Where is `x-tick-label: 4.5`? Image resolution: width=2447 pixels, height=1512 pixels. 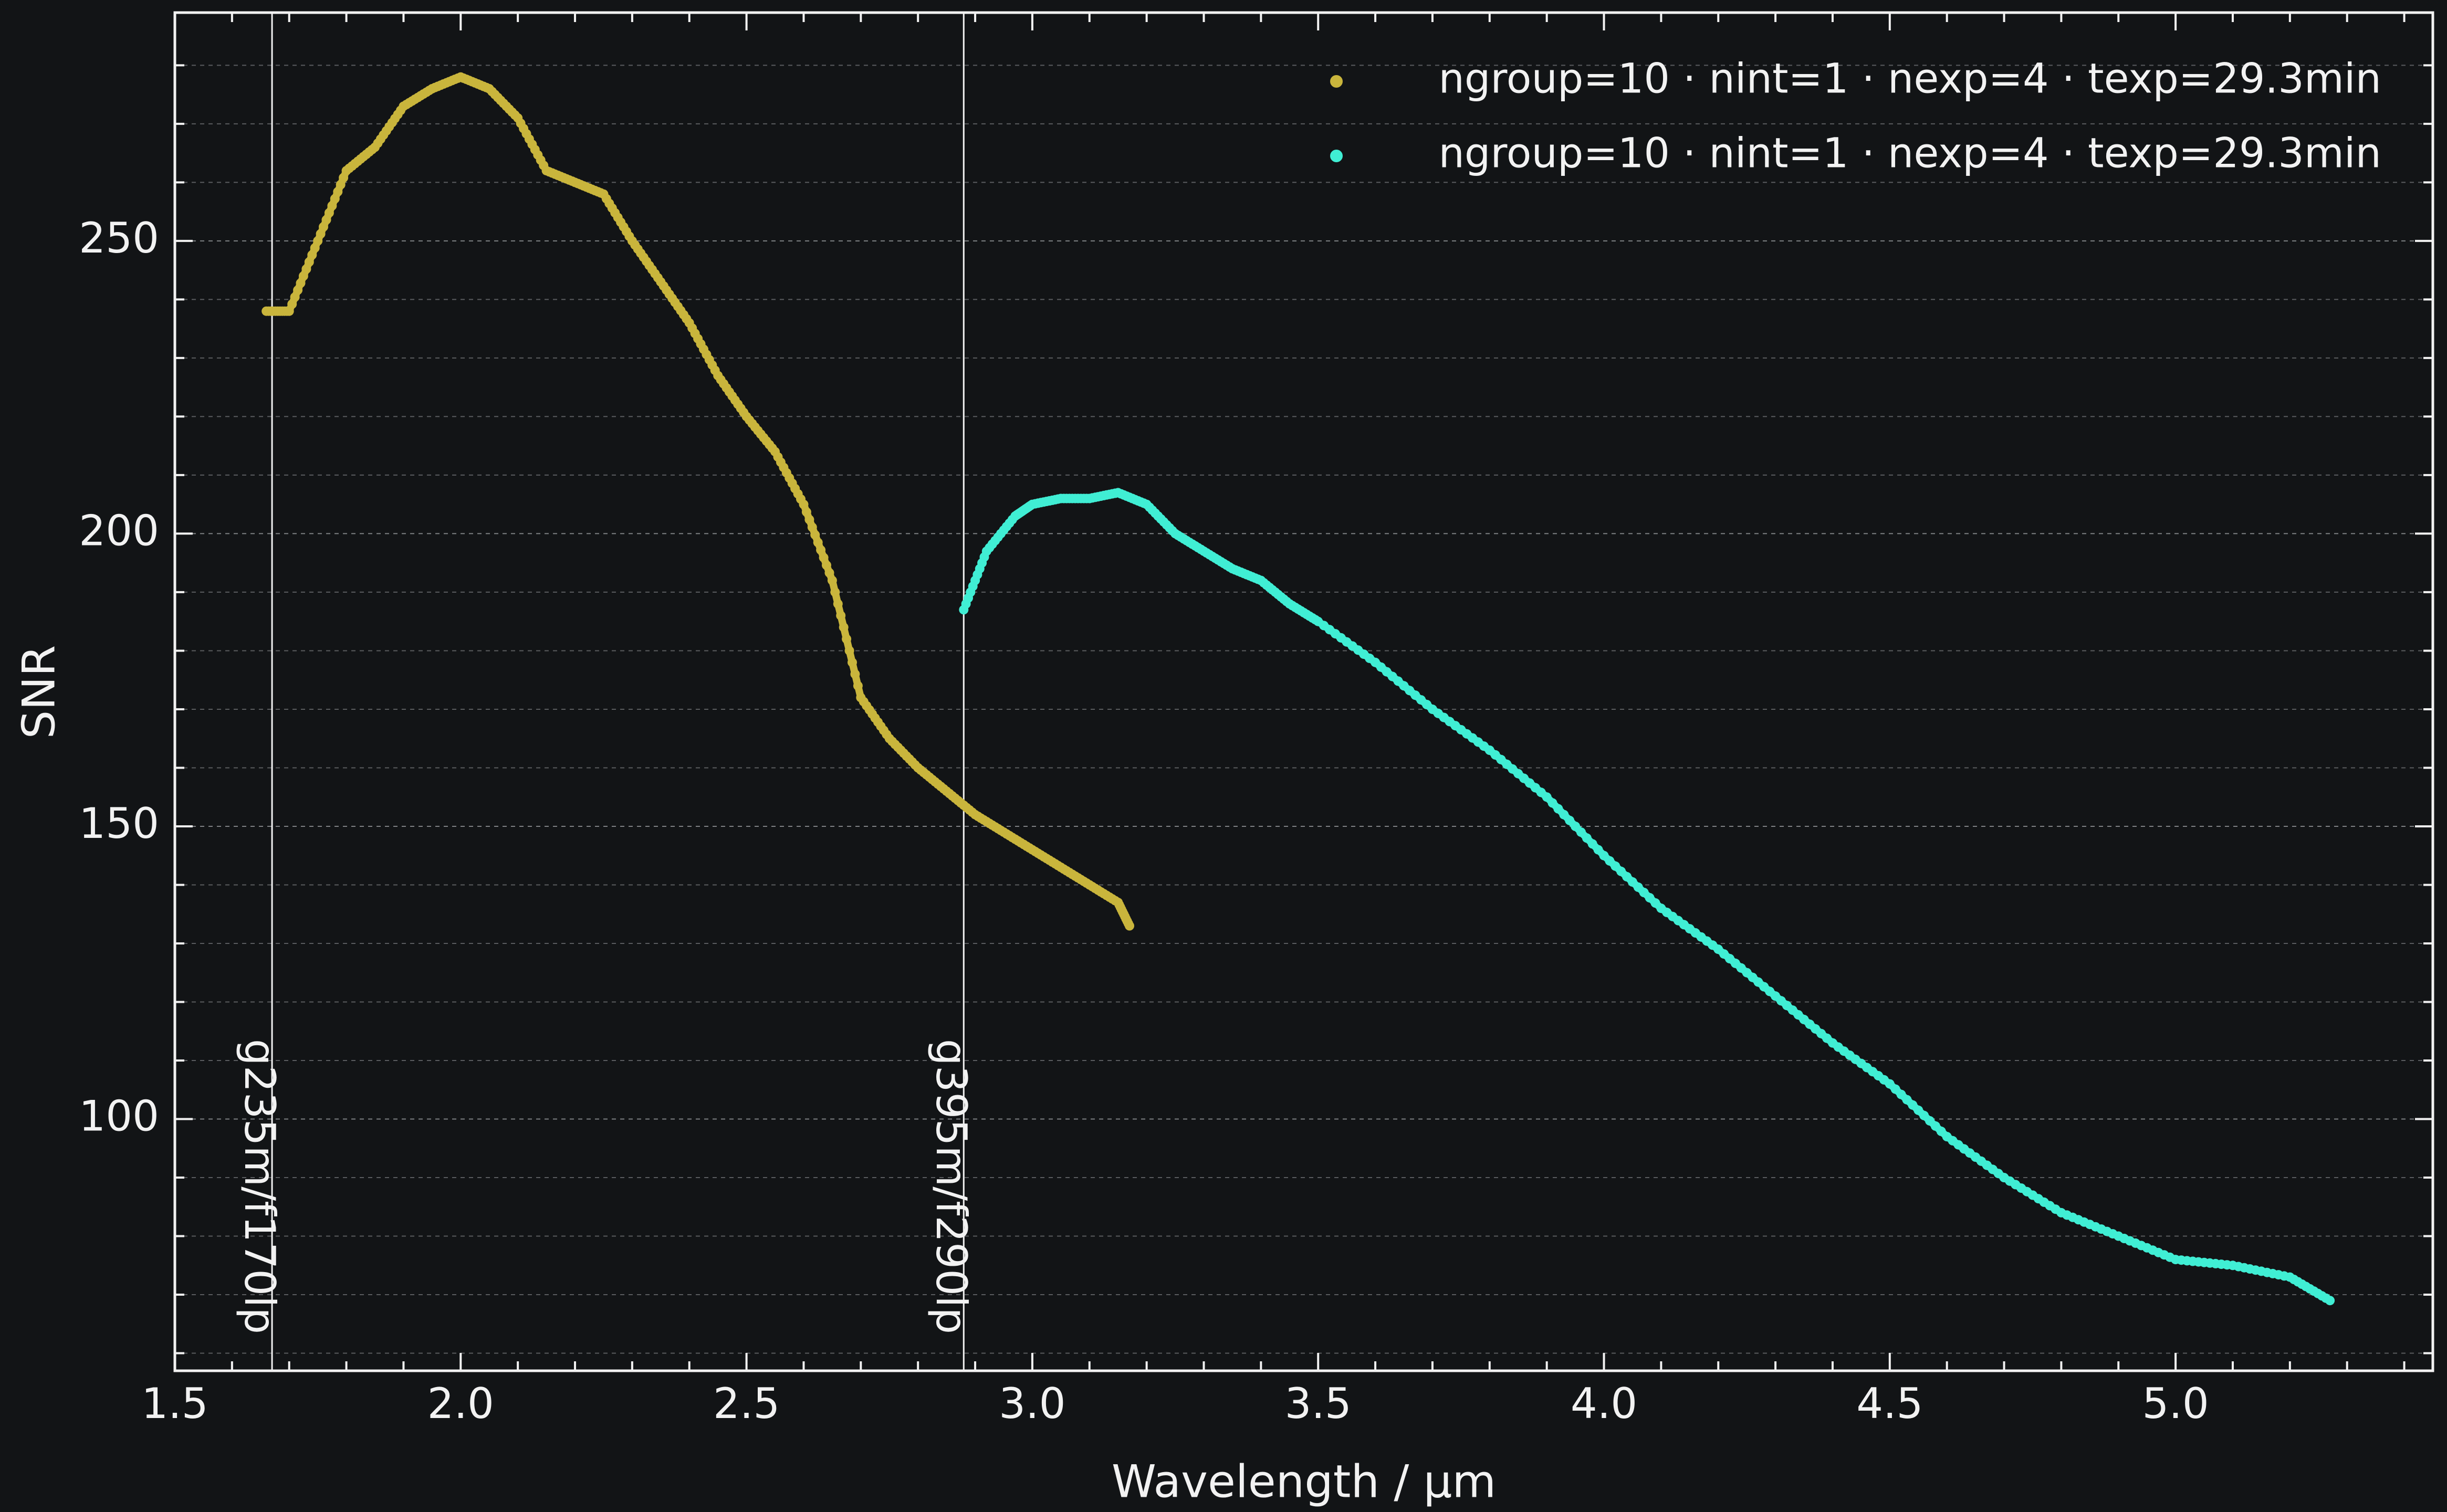
x-tick-label: 4.5 is located at coordinates (1890, 1403).